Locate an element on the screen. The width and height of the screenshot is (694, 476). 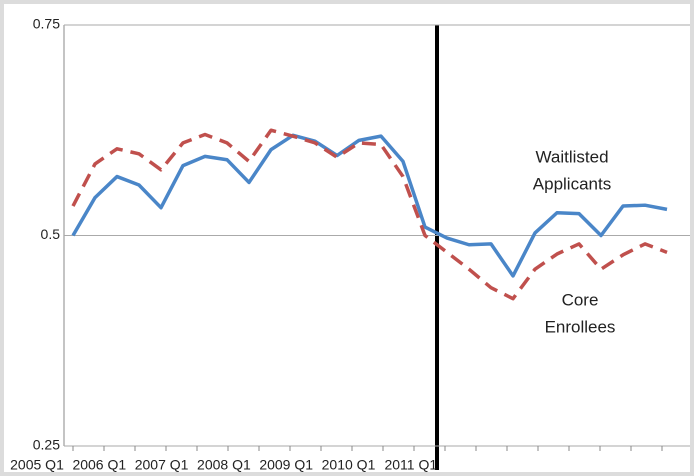
annotation: Applicants is located at coordinates (572, 183).